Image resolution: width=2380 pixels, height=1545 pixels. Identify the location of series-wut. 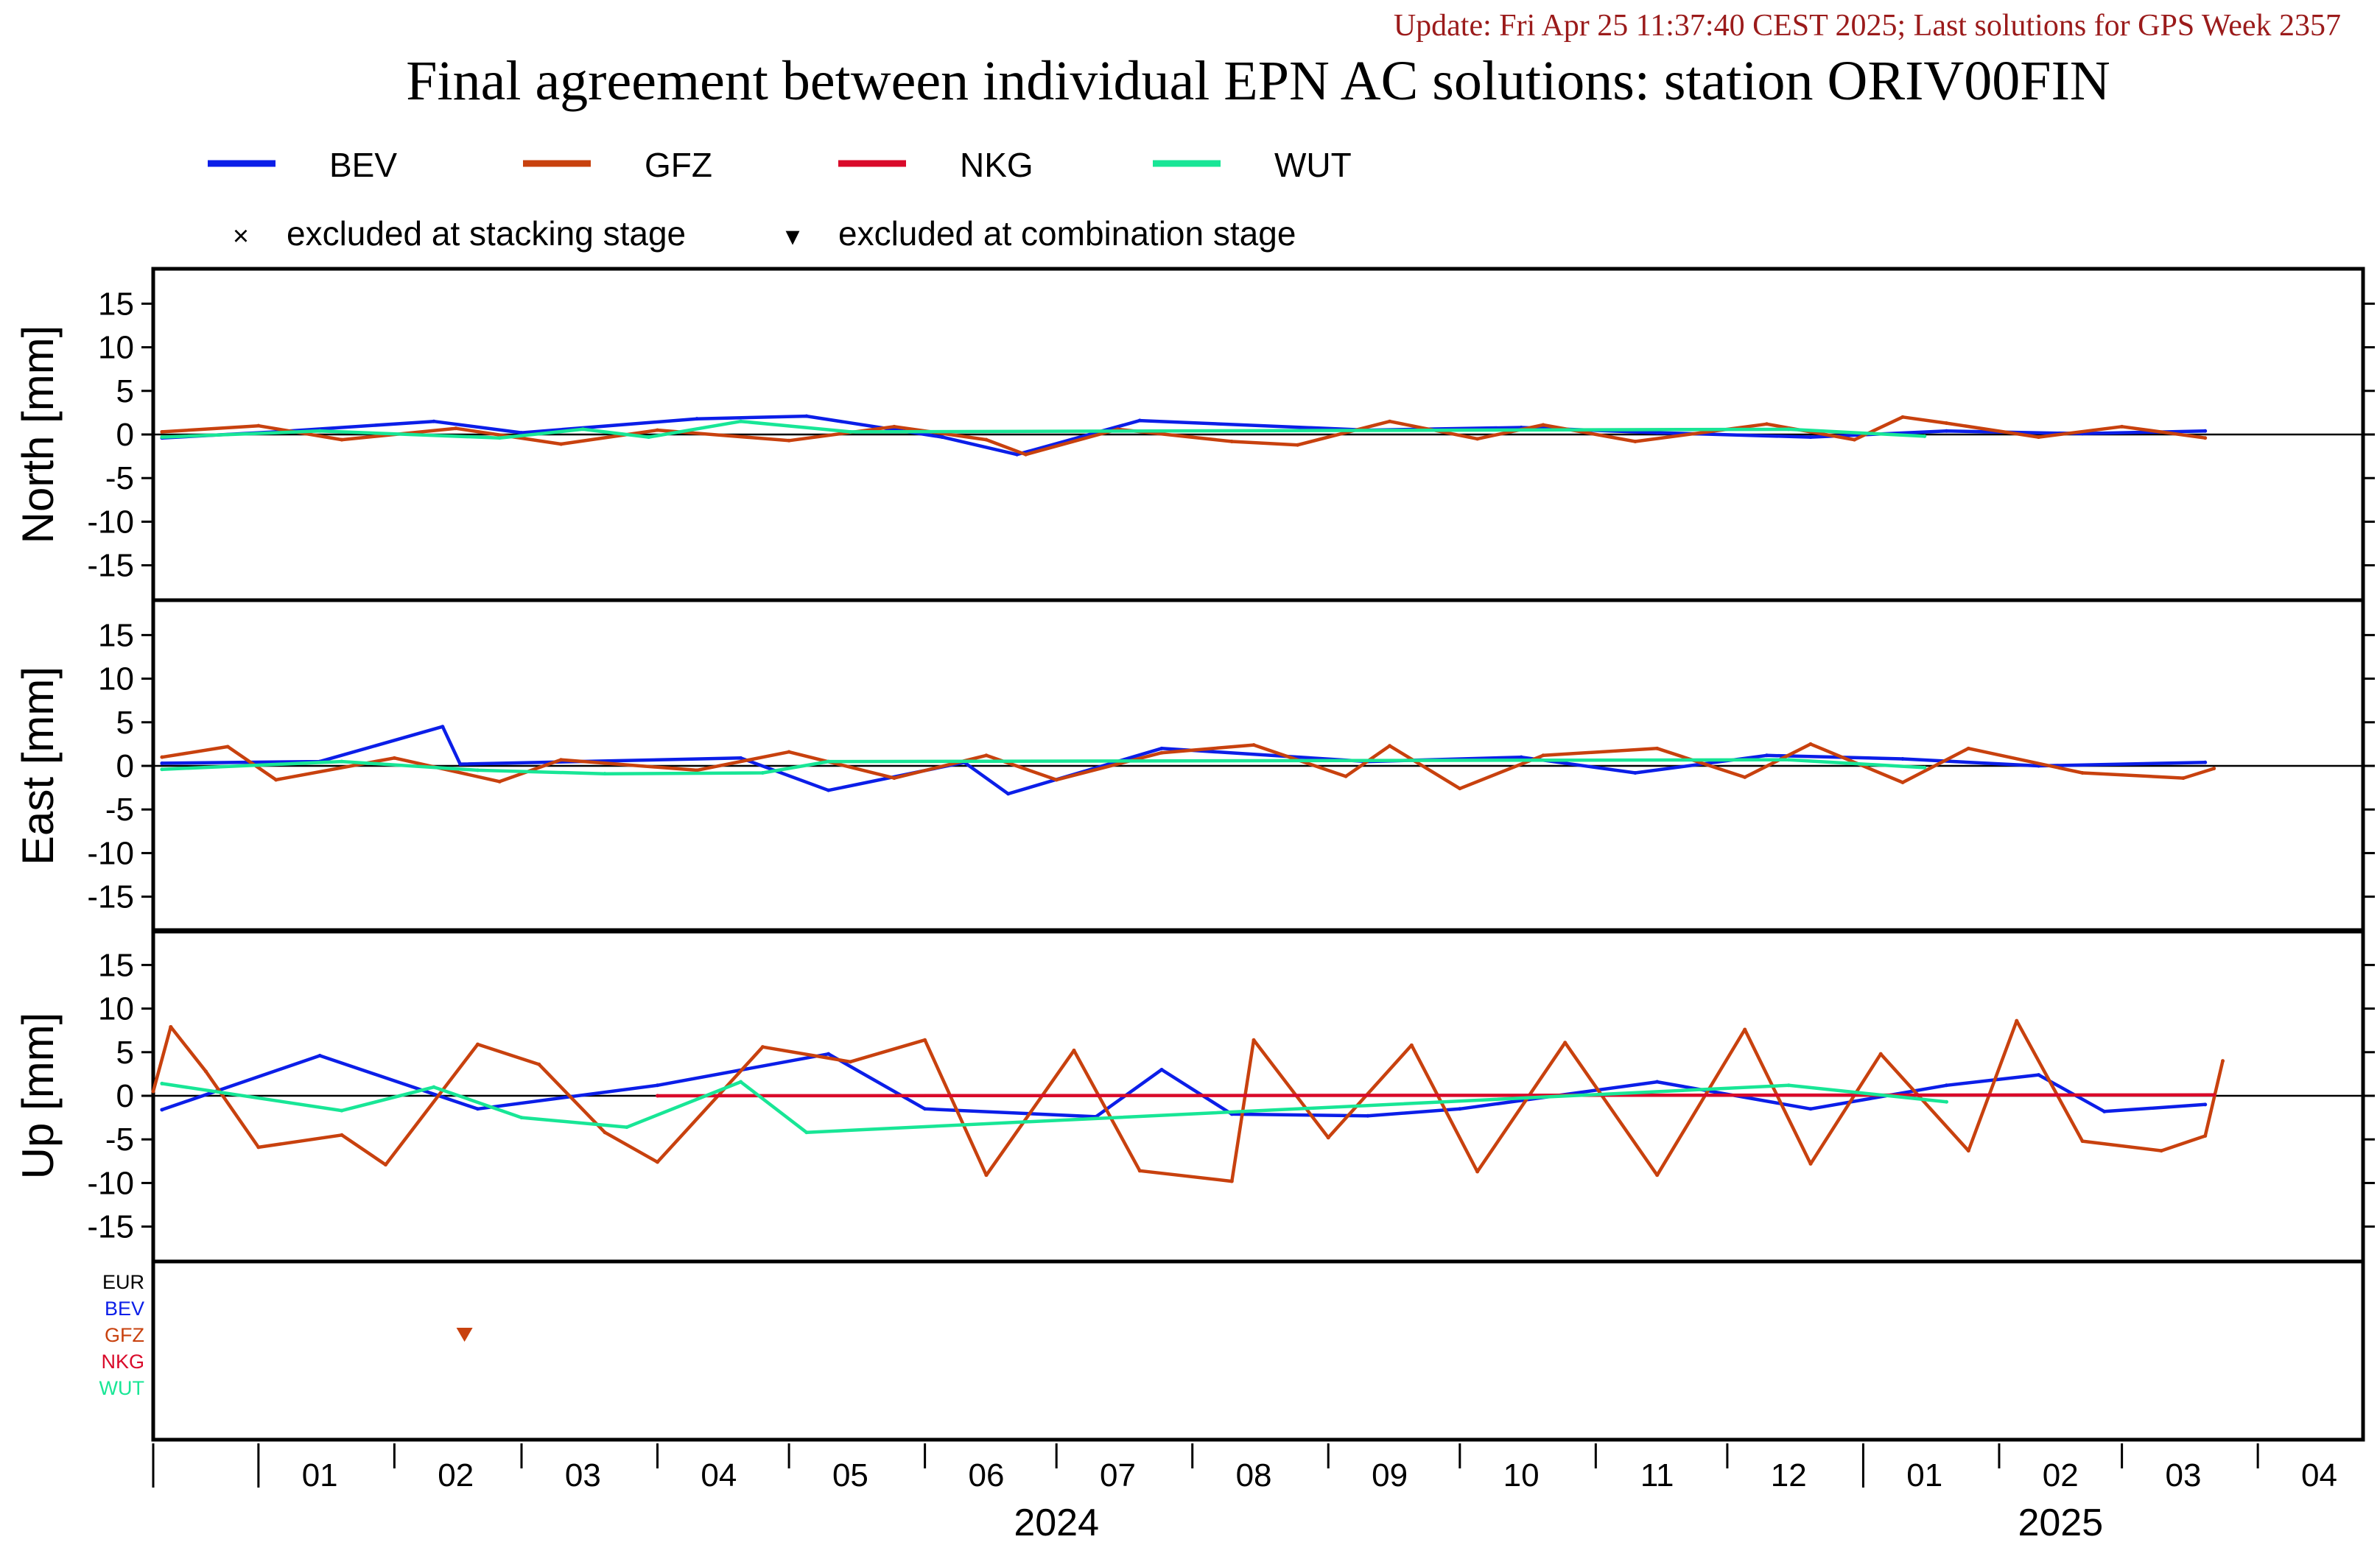
(1043, 766).